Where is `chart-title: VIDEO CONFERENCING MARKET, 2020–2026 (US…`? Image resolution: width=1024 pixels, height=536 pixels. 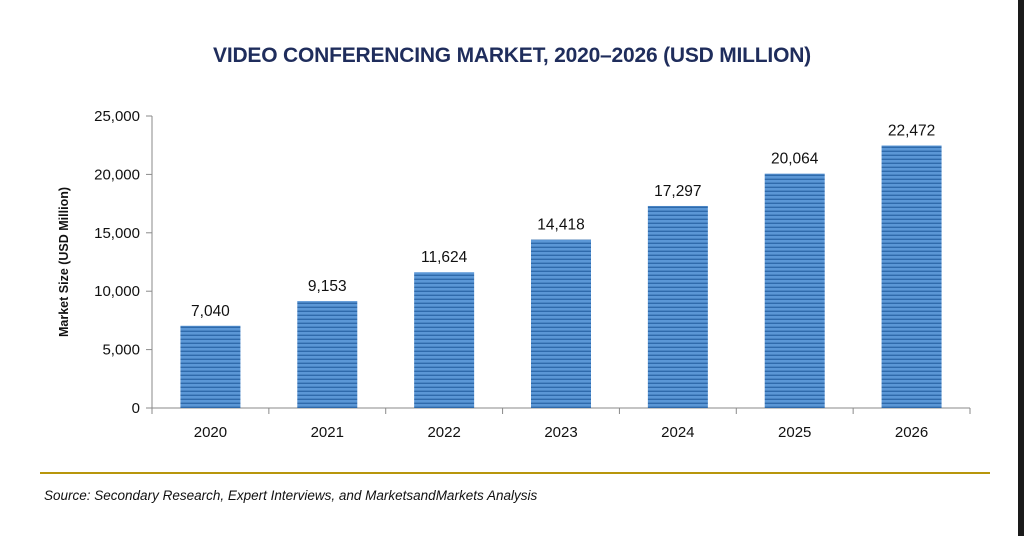
chart-title: VIDEO CONFERENCING MARKET, 2020–2026 (US… is located at coordinates (512, 55).